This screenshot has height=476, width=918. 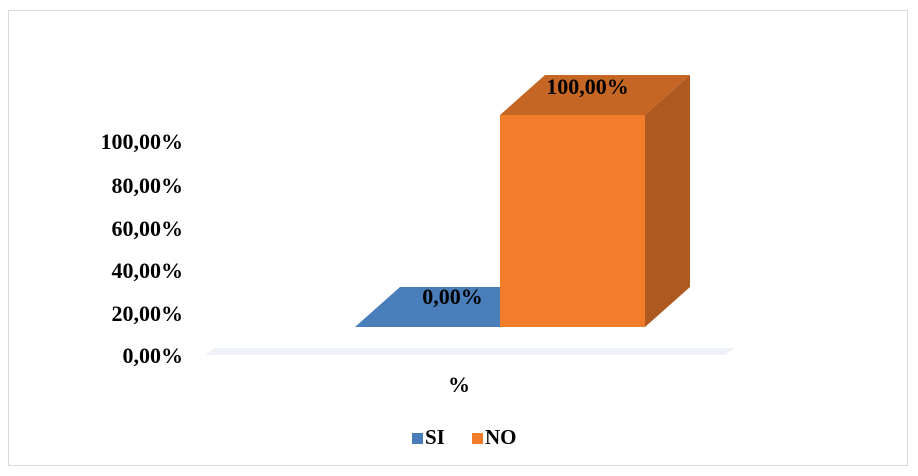 I want to click on y-tick-label: 100,00%, so click(x=142, y=141).